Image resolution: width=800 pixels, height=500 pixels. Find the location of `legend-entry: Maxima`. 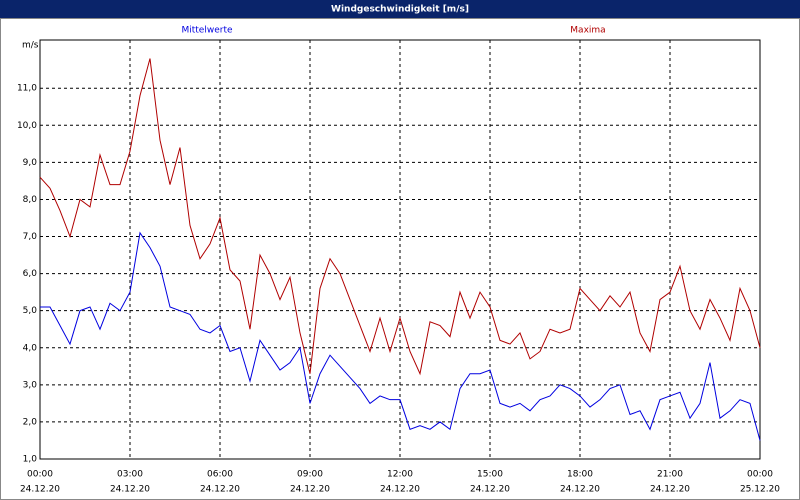

legend-entry: Maxima is located at coordinates (587, 31).